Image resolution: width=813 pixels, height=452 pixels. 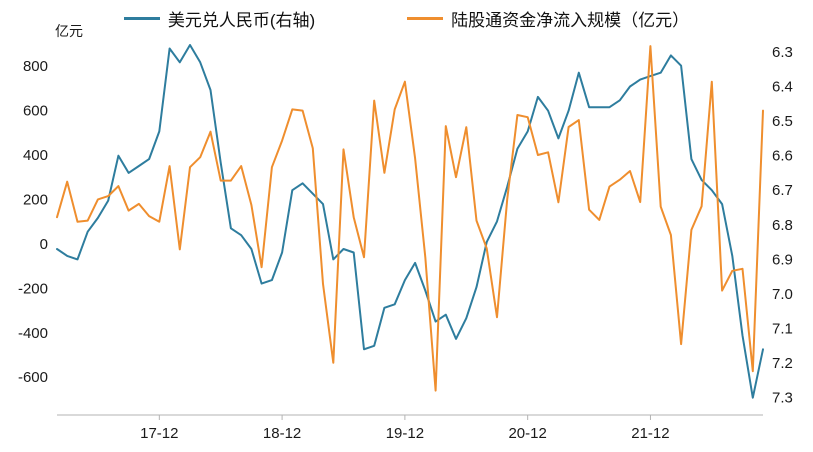 What do you see at coordinates (35, 199) in the screenshot?
I see `left-axis-tick-label: 200` at bounding box center [35, 199].